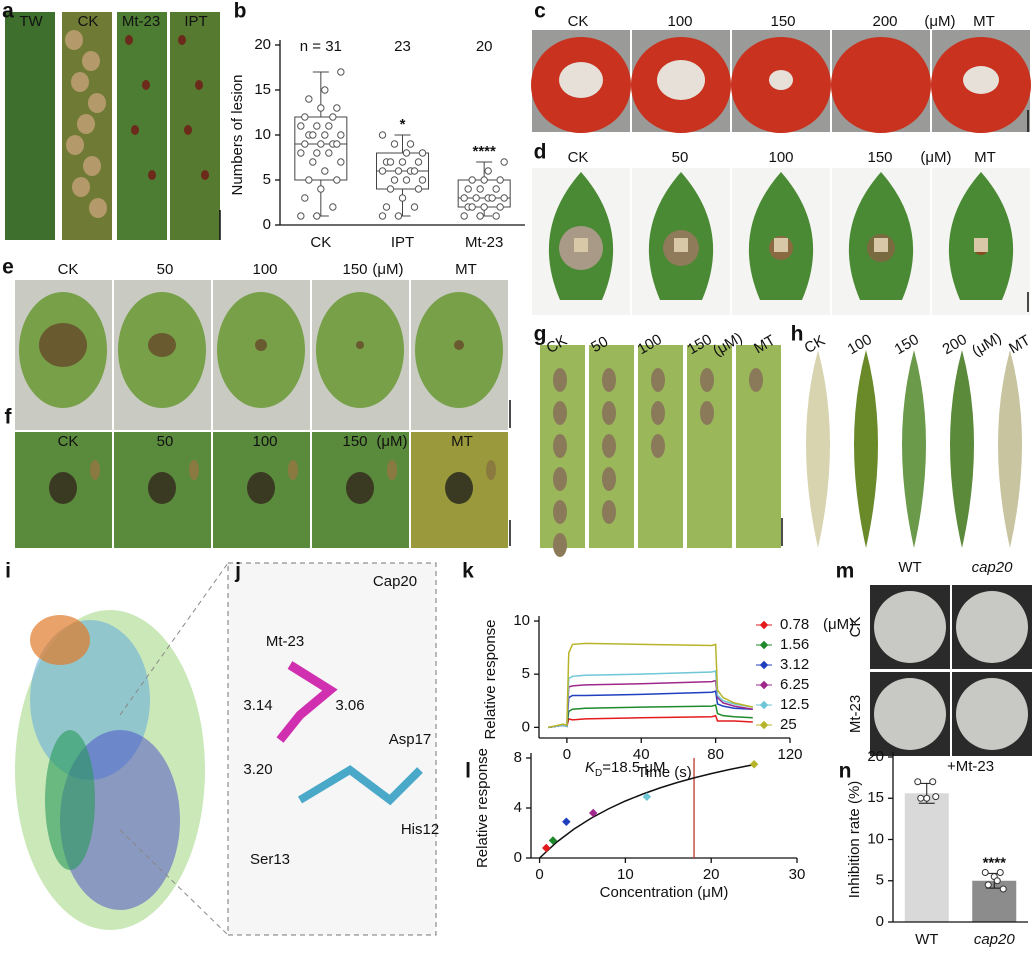 The image size is (1034, 956). What do you see at coordinates (794, 704) in the screenshot?
I see `legend-label: 12.5` at bounding box center [794, 704].